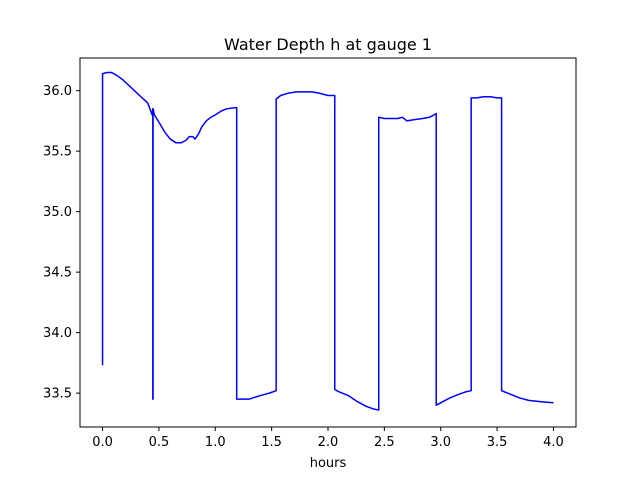 This screenshot has width=640, height=480. I want to click on y-tick-label: 34.0, so click(57, 333).